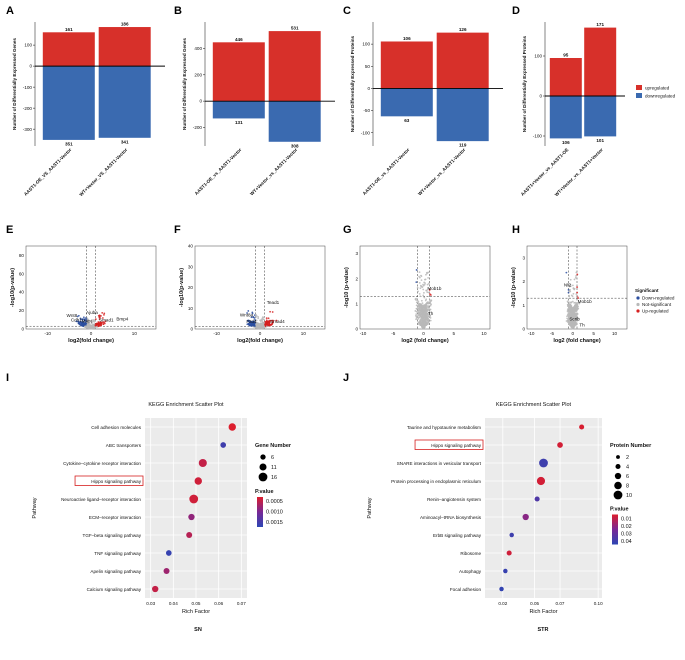 This screenshot has height=660, width=685. Describe the element at coordinates (216, 333) in the screenshot. I see `x-tick-label: -10` at that location.